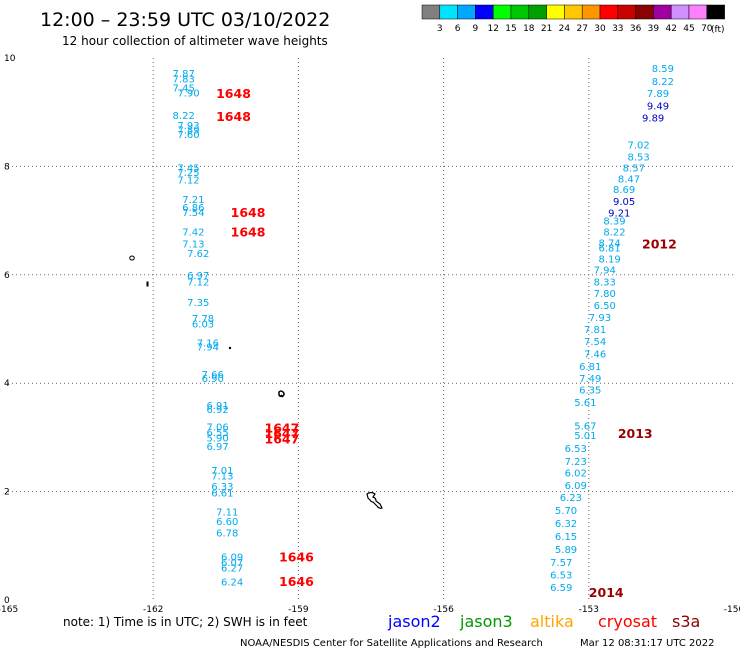  I want to click on pass-time-label: 2012, so click(659, 243).